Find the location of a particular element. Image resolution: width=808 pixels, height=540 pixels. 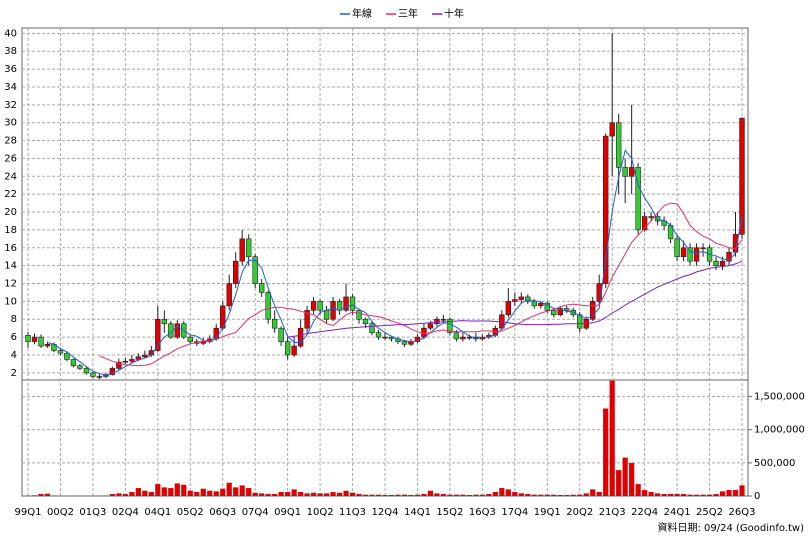

y-tick-label: 18 is located at coordinates (10, 230).